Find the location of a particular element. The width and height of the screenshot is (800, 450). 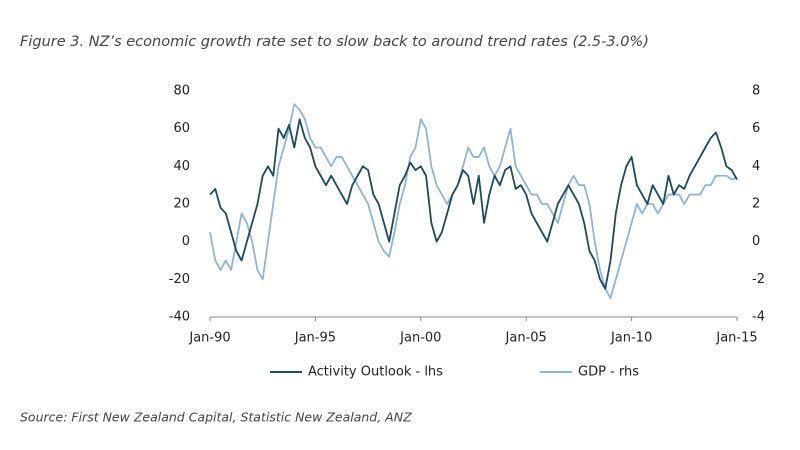

x-tick-label: Jan-15 is located at coordinates (736, 338).